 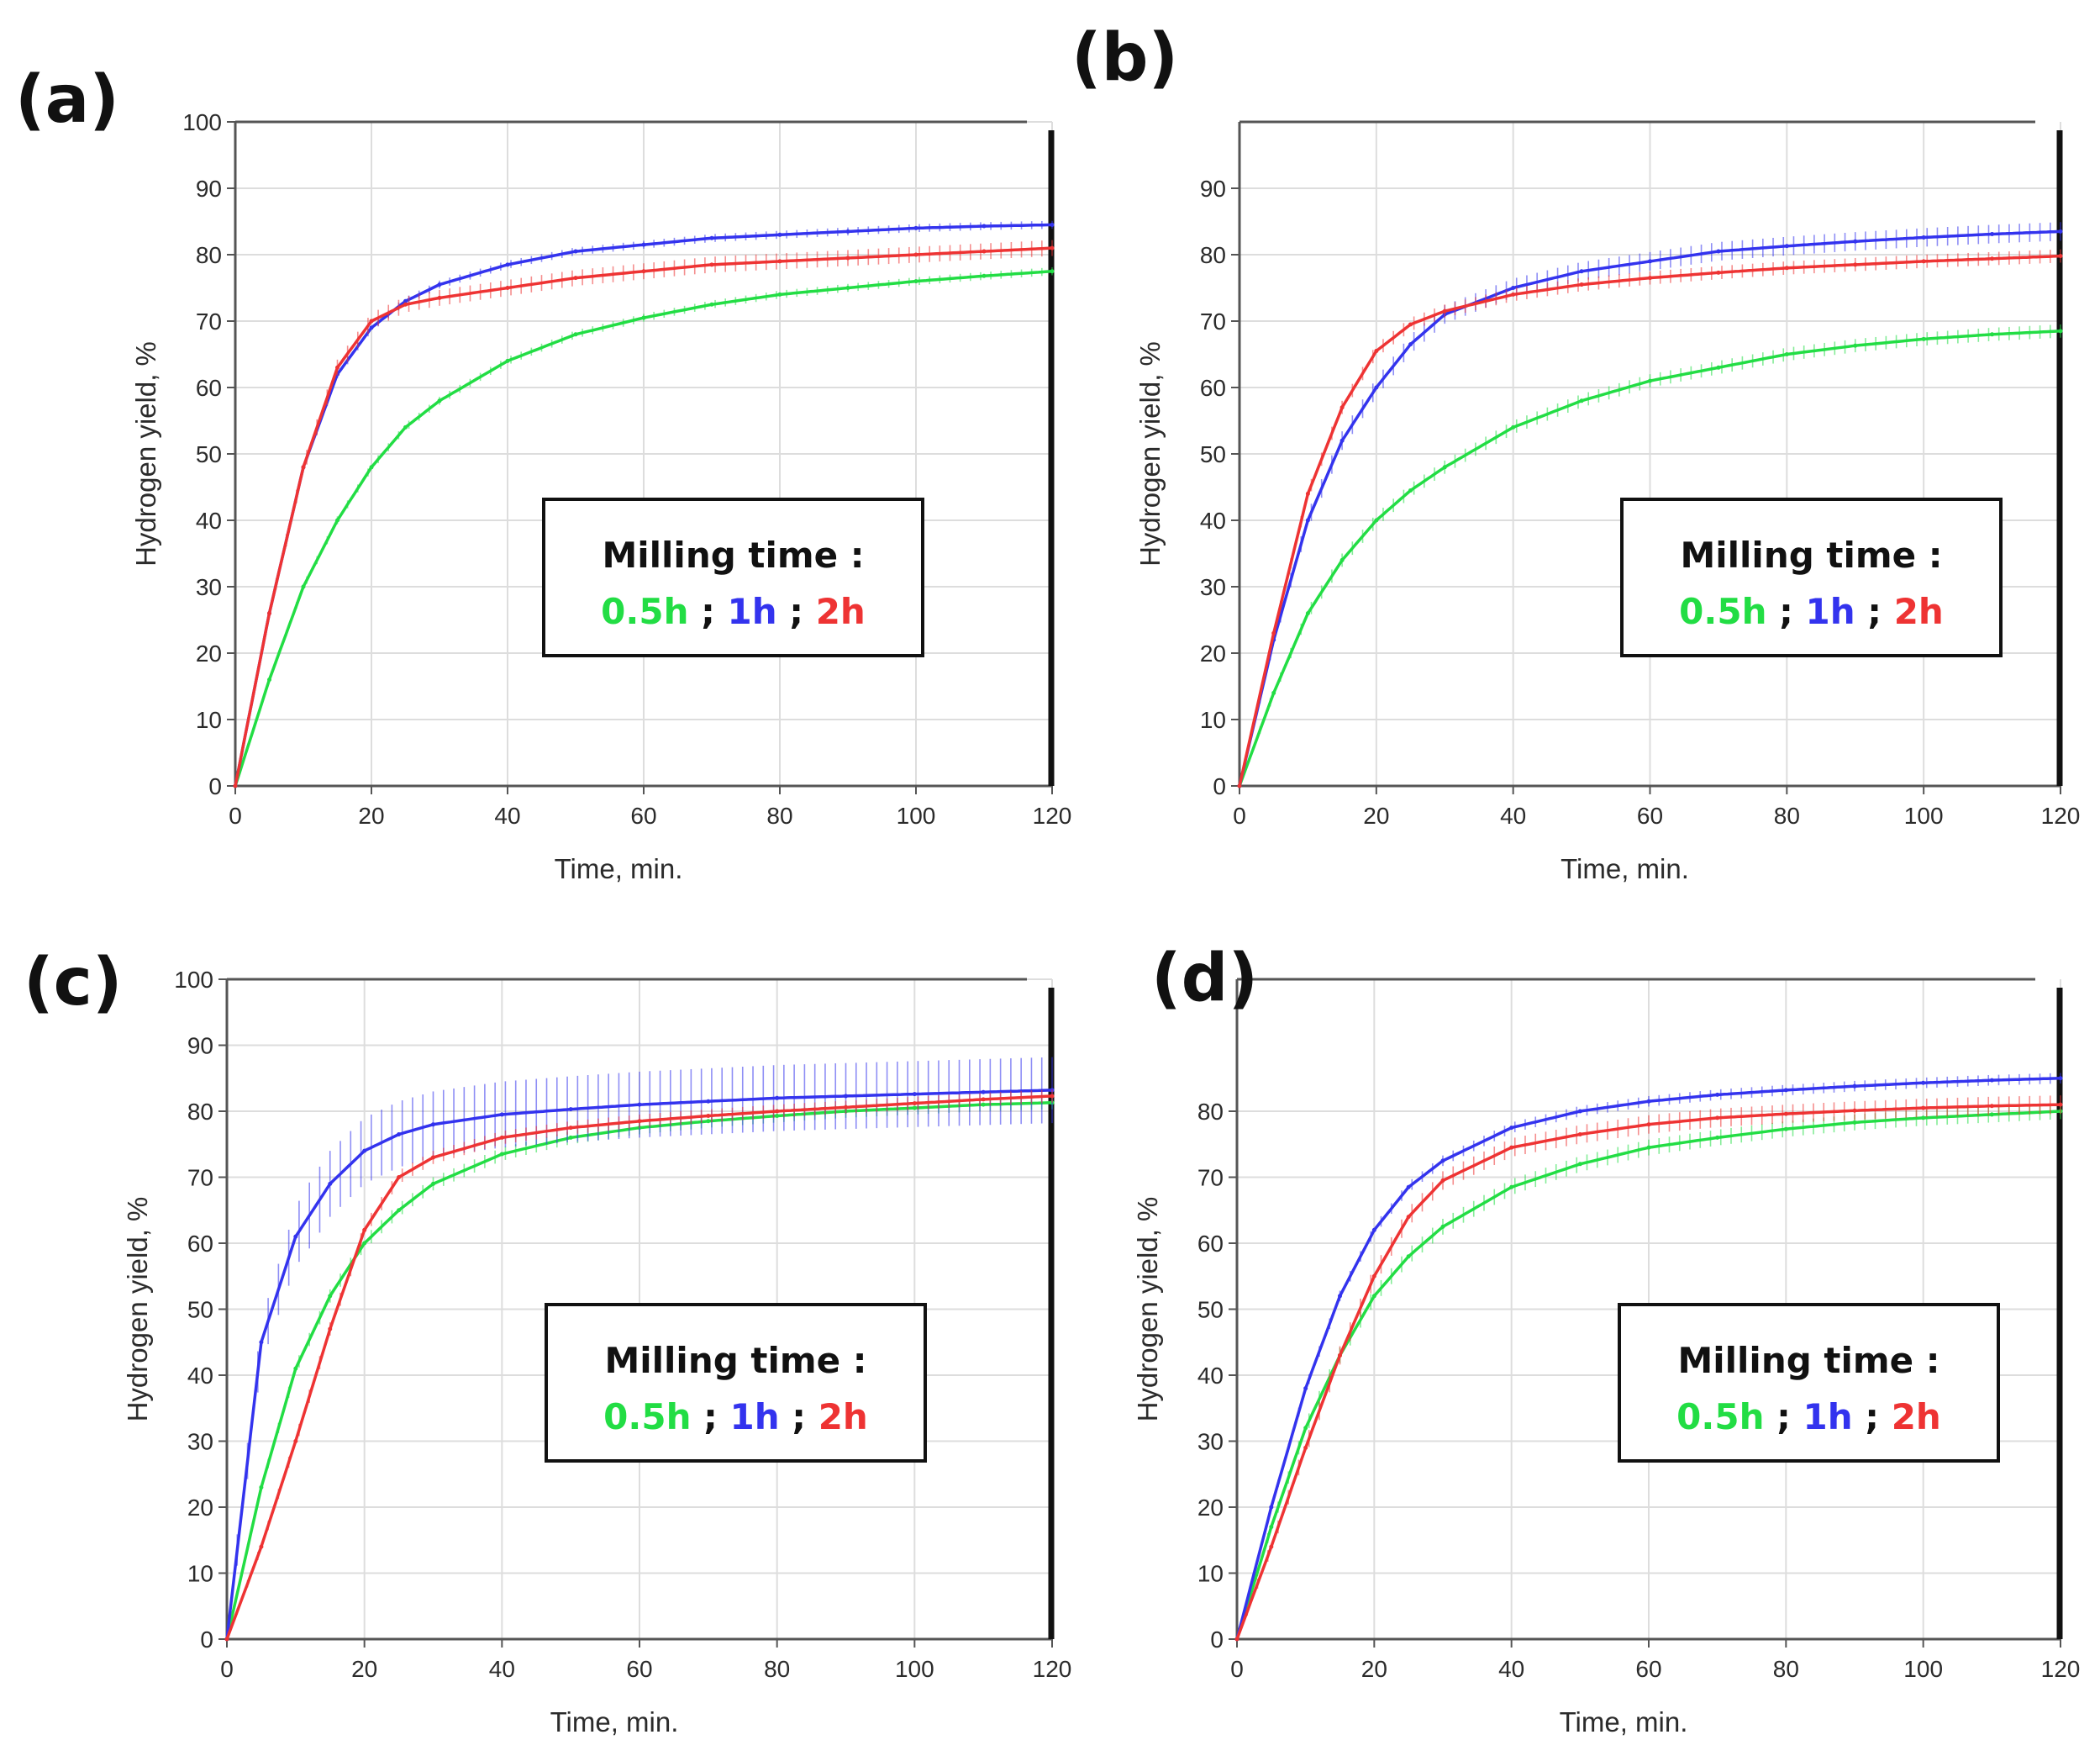 What do you see at coordinates (1811, 611) in the screenshot?
I see `legend-entries-b: 0.5h ; 1h ; 2h` at bounding box center [1811, 611].